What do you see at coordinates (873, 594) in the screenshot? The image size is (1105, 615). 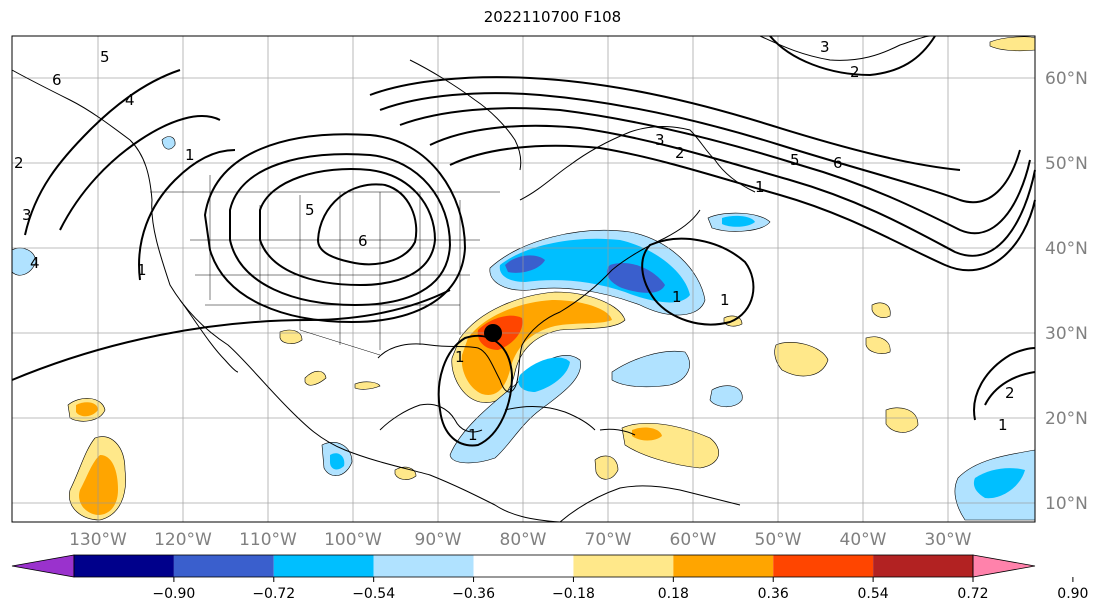 I see `colorbar-tick-label: 0.54` at bounding box center [873, 594].